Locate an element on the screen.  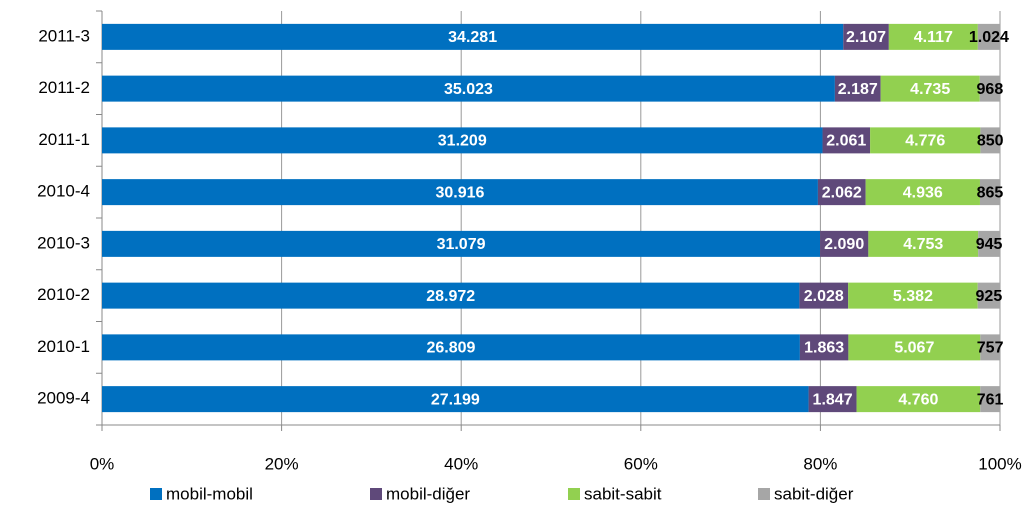
data-label: 945 is located at coordinates (989, 244).